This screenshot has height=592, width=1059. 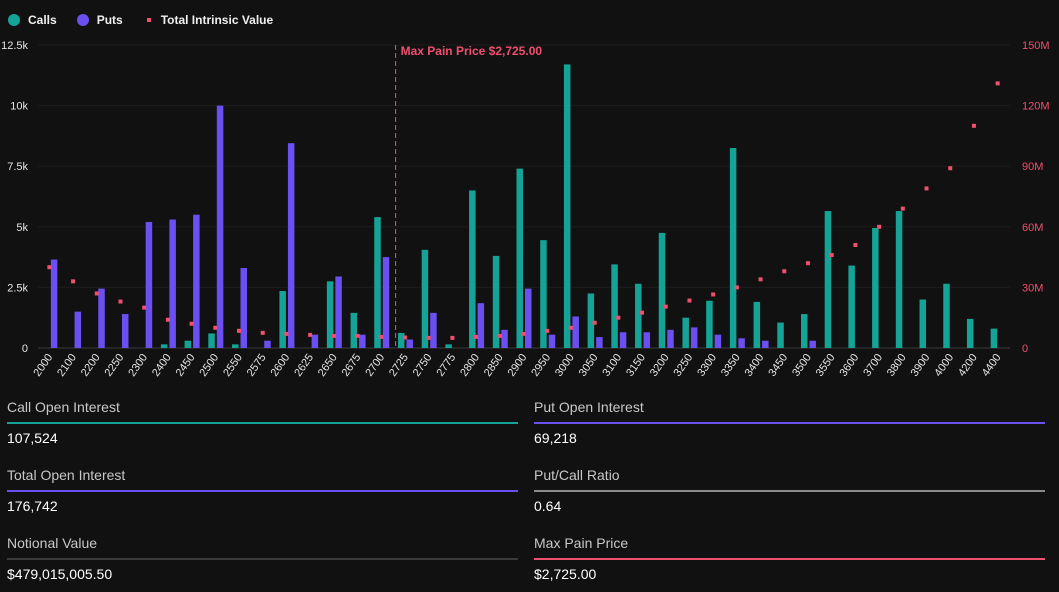 What do you see at coordinates (91, 365) in the screenshot?
I see `x-tick-label: 2200` at bounding box center [91, 365].